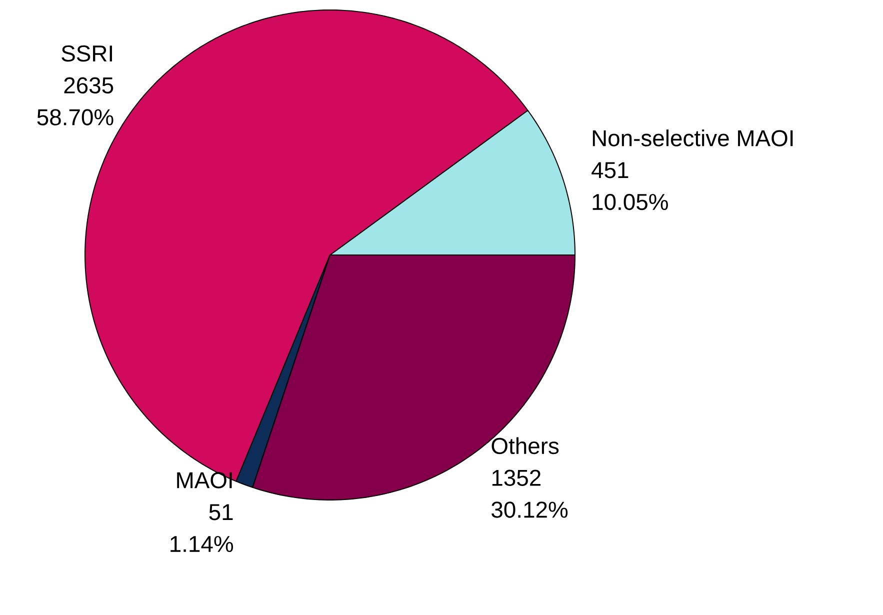  Describe the element at coordinates (221, 512) in the screenshot. I see `text: 51` at that location.